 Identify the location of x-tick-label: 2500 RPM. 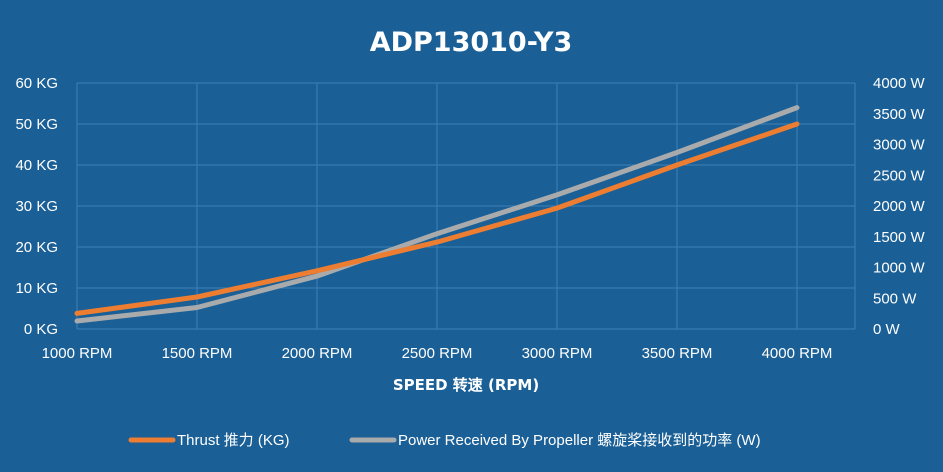
(437, 353).